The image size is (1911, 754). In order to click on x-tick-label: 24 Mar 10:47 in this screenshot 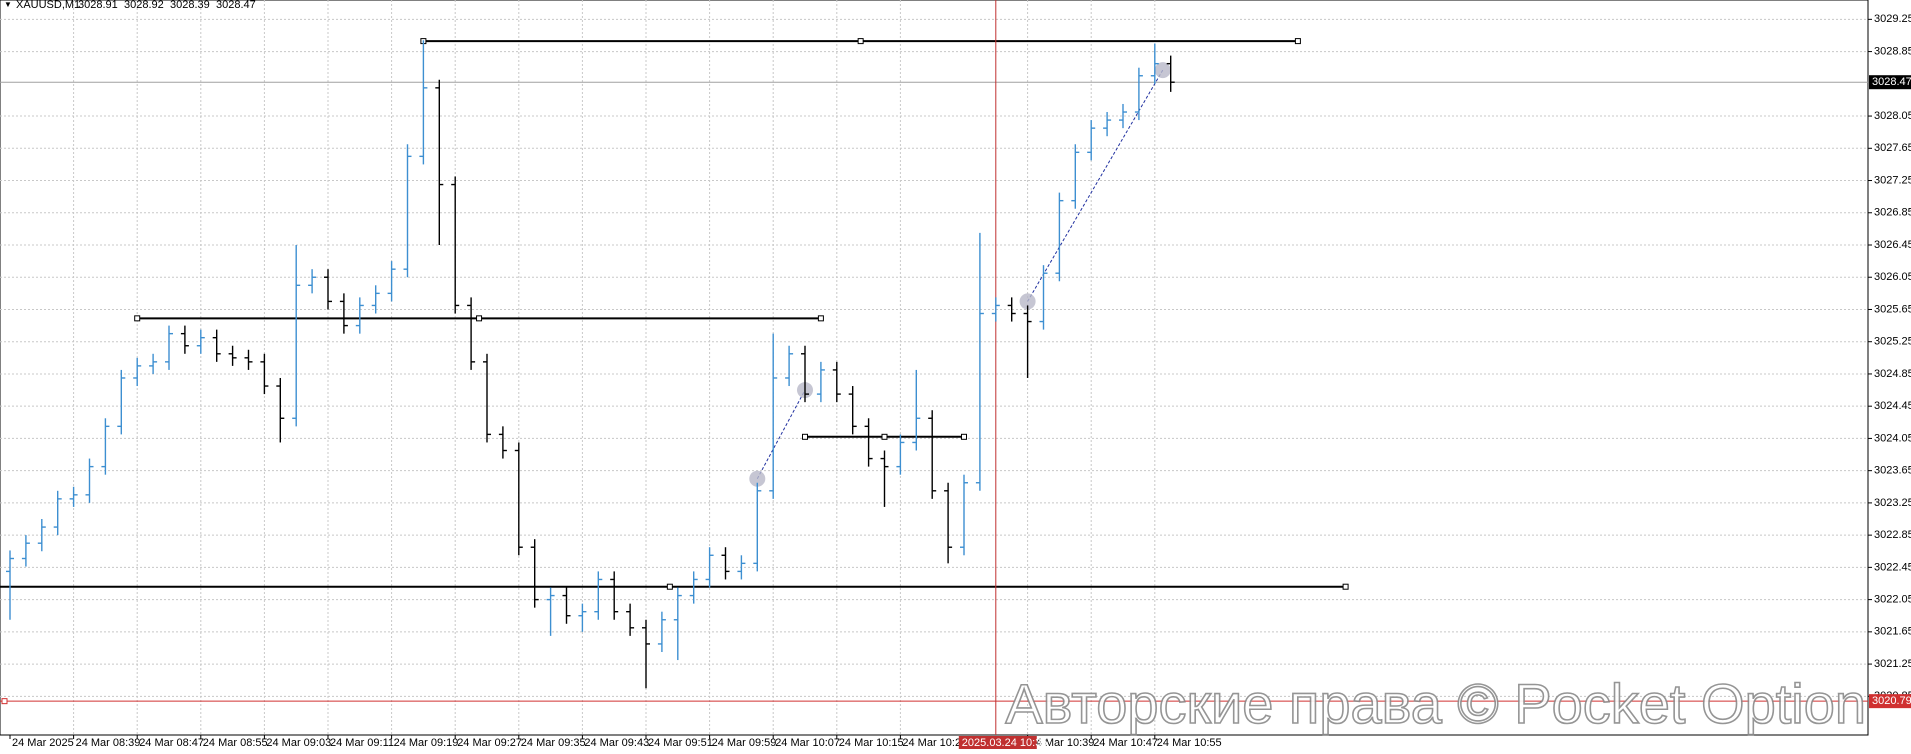, I will do `click(1125, 743)`.